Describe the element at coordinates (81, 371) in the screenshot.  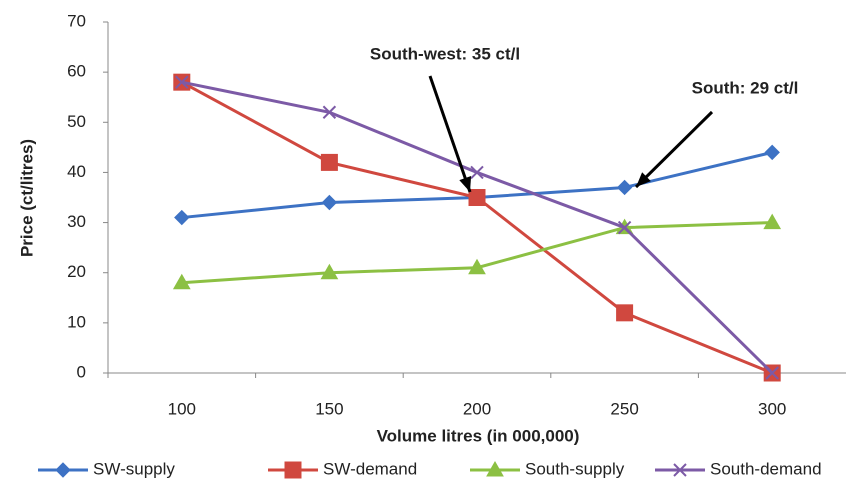
I see `y-tick-label: 0` at that location.